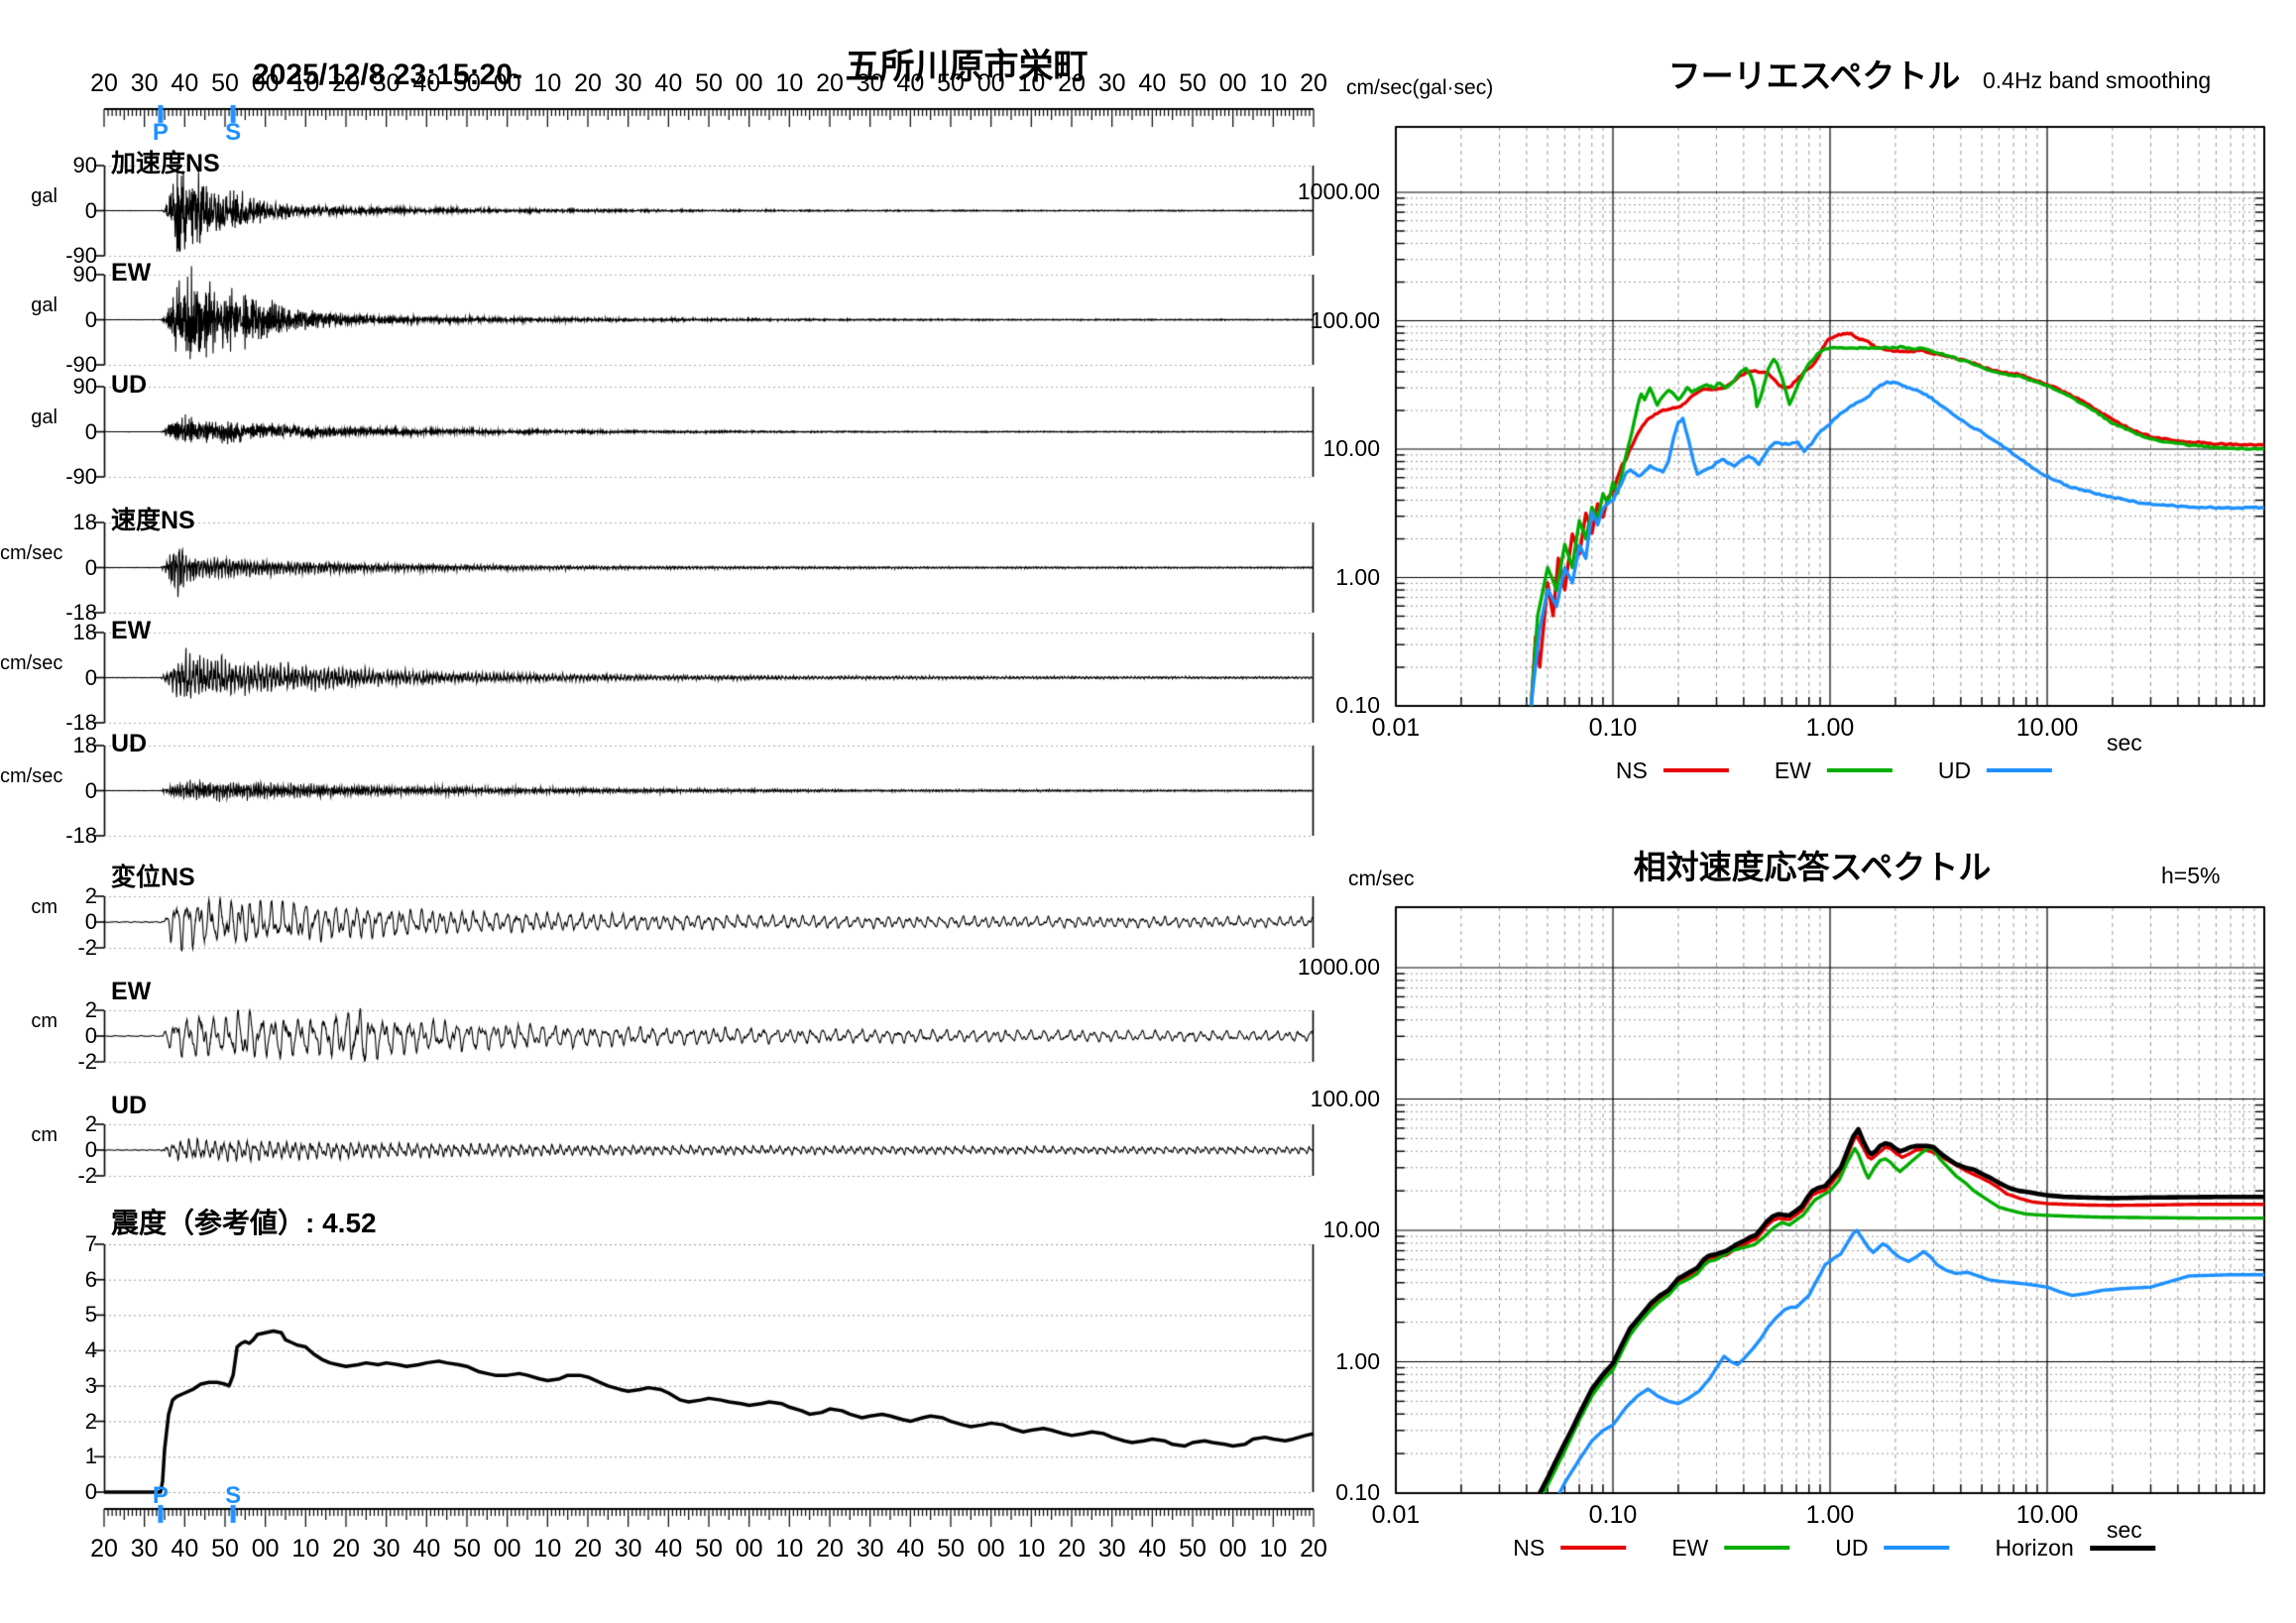 This screenshot has height=1623, width=2296. I want to click on fourier-title: フーリエスペクトル, so click(1814, 76).